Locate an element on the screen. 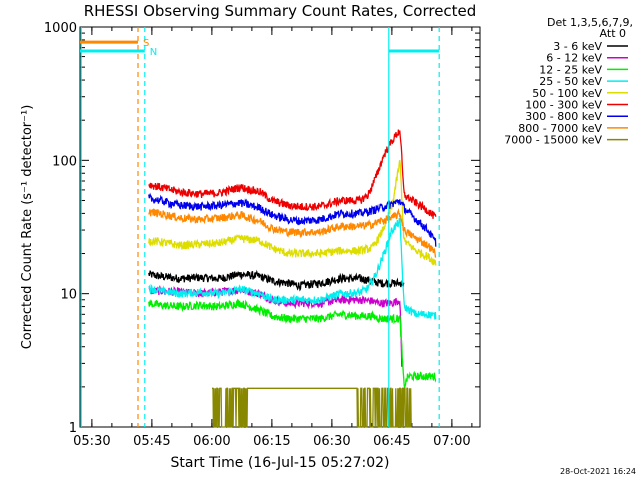 This screenshot has width=640, height=480. series-line-300-800keV is located at coordinates (292, 219).